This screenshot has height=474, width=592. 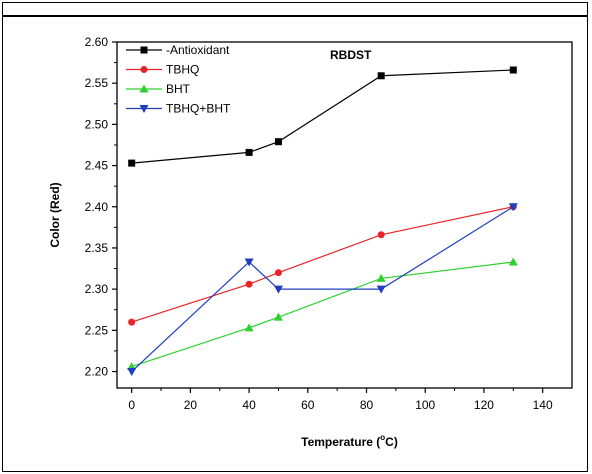 What do you see at coordinates (131, 405) in the screenshot?
I see `x-tick-label: 0` at bounding box center [131, 405].